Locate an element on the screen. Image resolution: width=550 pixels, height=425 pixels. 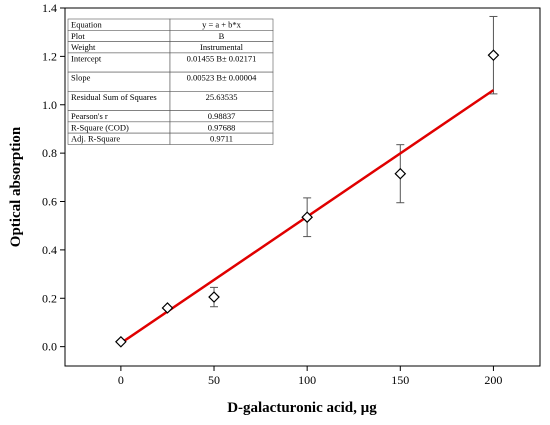
fit-table-cell is located at coordinates (221, 138).